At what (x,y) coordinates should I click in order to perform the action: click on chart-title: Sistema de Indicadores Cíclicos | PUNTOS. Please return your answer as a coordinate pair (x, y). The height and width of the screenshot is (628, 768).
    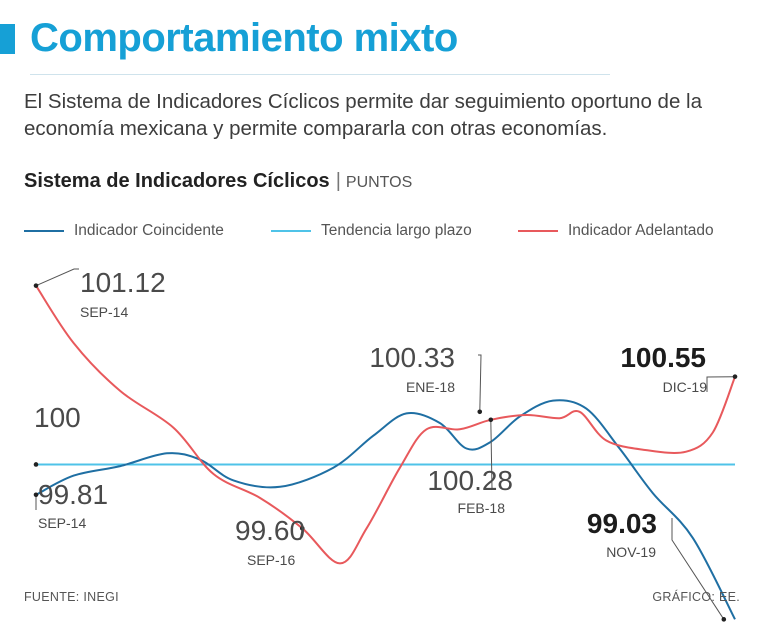
    Looking at the image, I should click on (218, 181).